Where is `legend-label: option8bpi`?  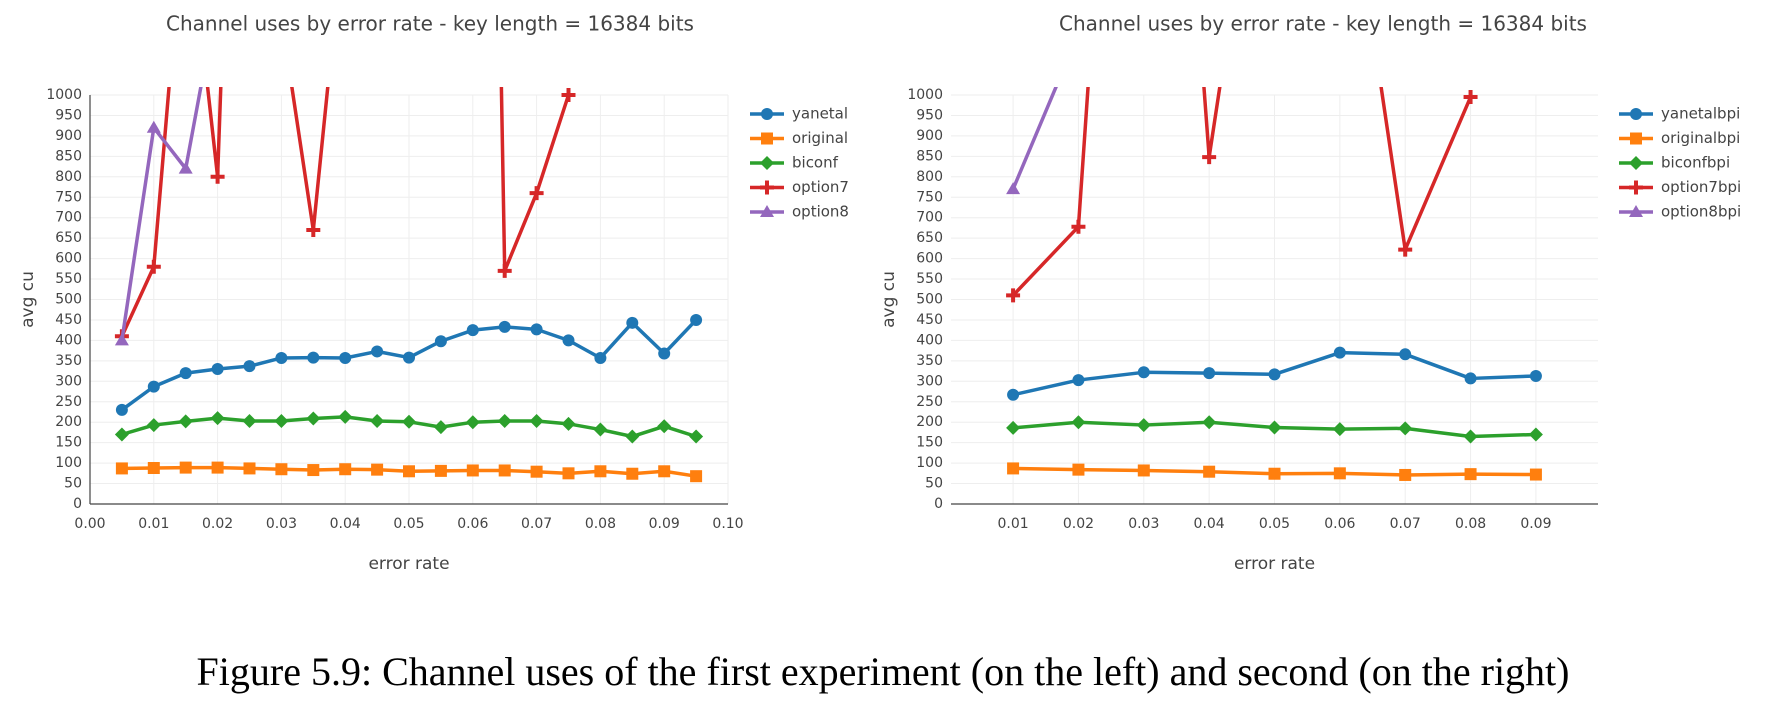
legend-label: option8bpi is located at coordinates (1701, 212).